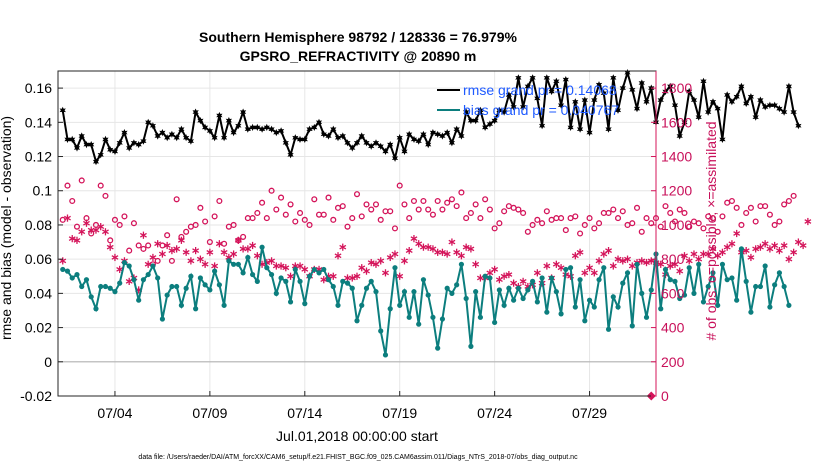 The height and width of the screenshot is (470, 830). Describe the element at coordinates (358, 56) in the screenshot. I see `chart-subtitle: GPSRO_REFRACTIVITY @ 20890 m` at that location.